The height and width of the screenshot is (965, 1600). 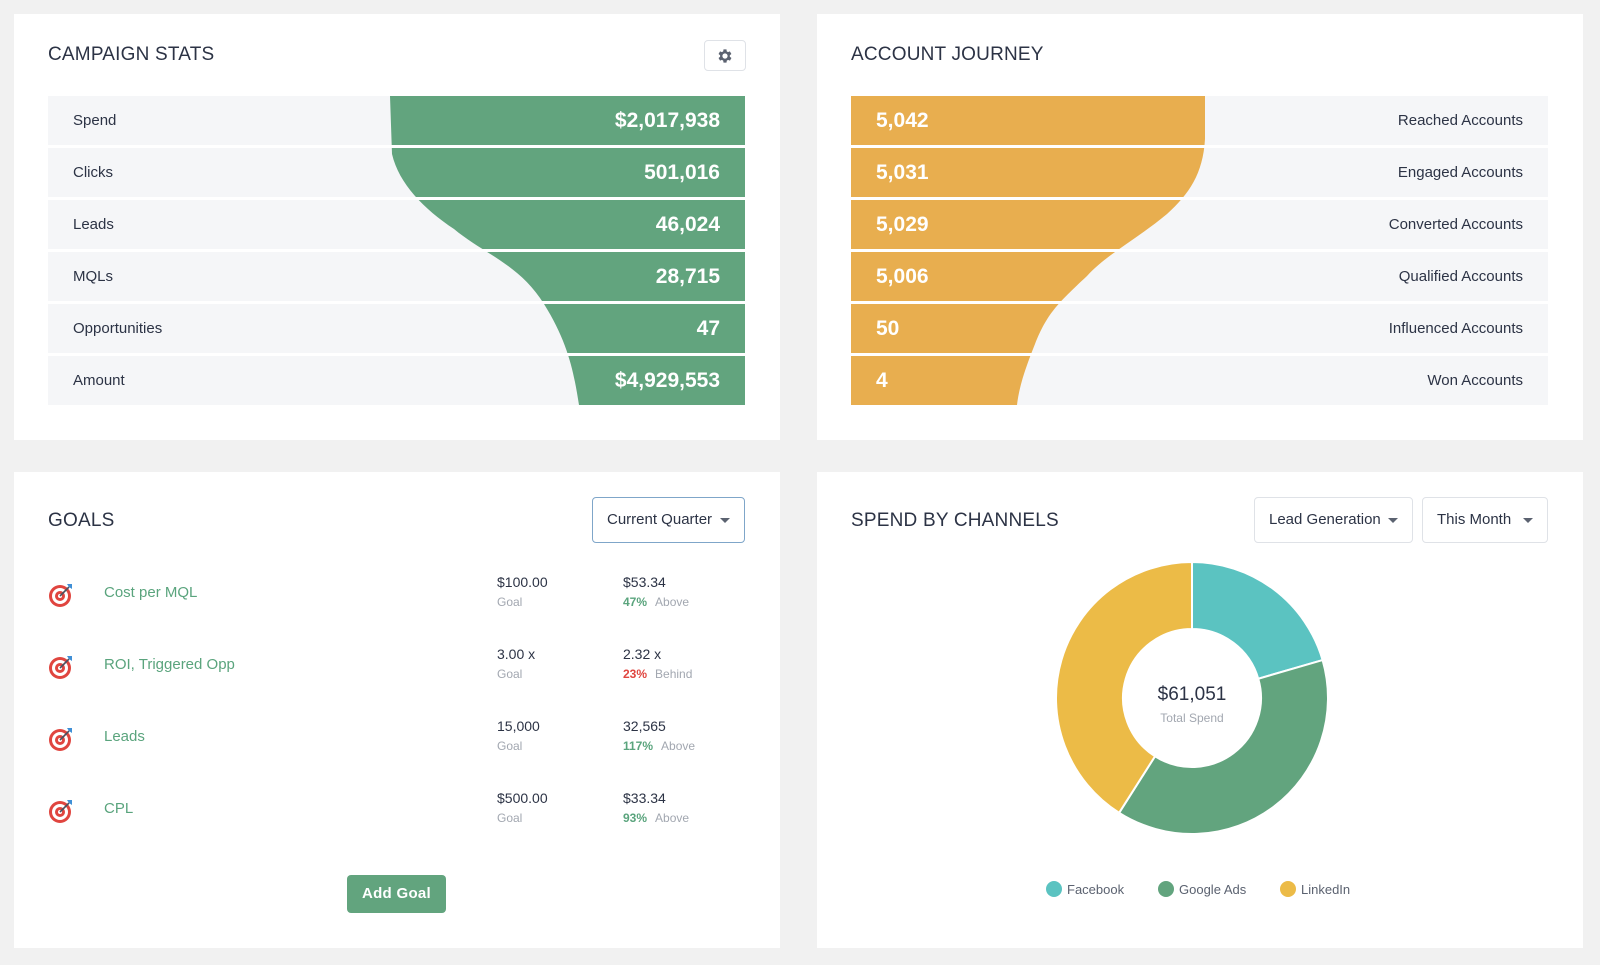 What do you see at coordinates (902, 224) in the screenshot?
I see `journey-row-value: 5,029` at bounding box center [902, 224].